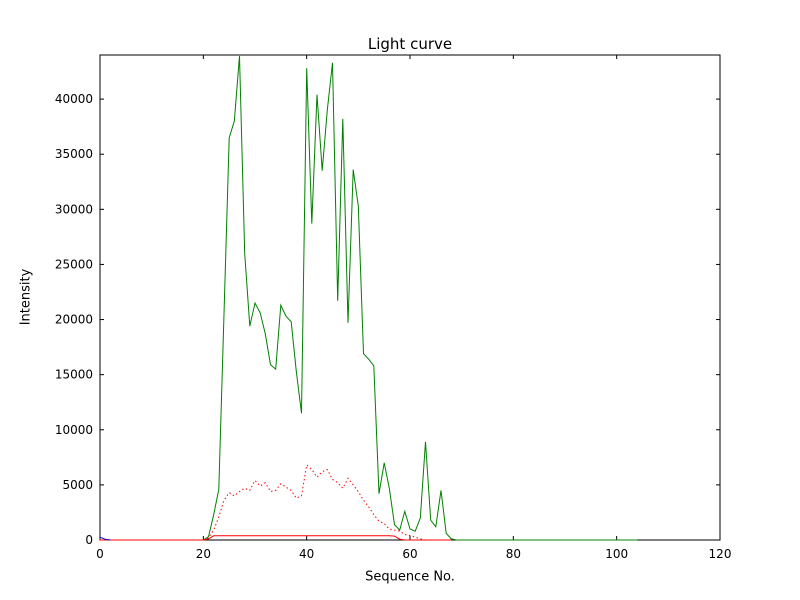 The image size is (800, 600). I want to click on y-tick-label: 0, so click(89, 540).